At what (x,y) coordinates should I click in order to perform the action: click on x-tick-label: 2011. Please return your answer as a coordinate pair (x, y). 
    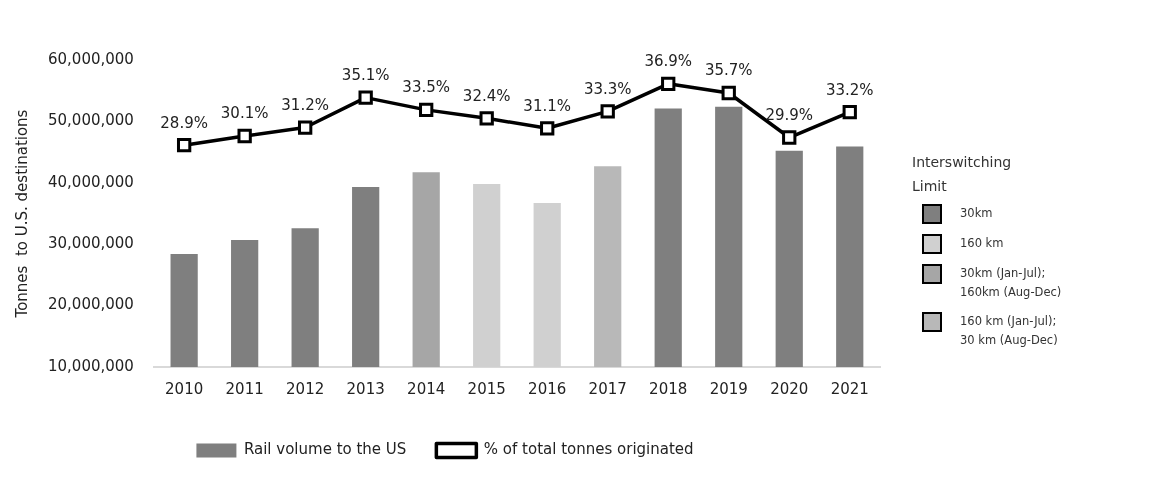
    Looking at the image, I should click on (244, 388).